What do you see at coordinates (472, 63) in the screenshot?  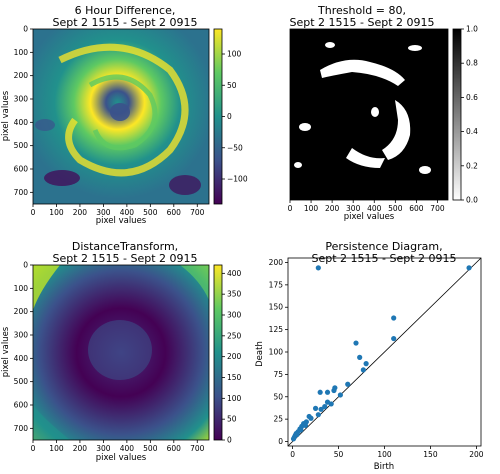 I see `colorbar-tick-label: 0.8` at bounding box center [472, 63].